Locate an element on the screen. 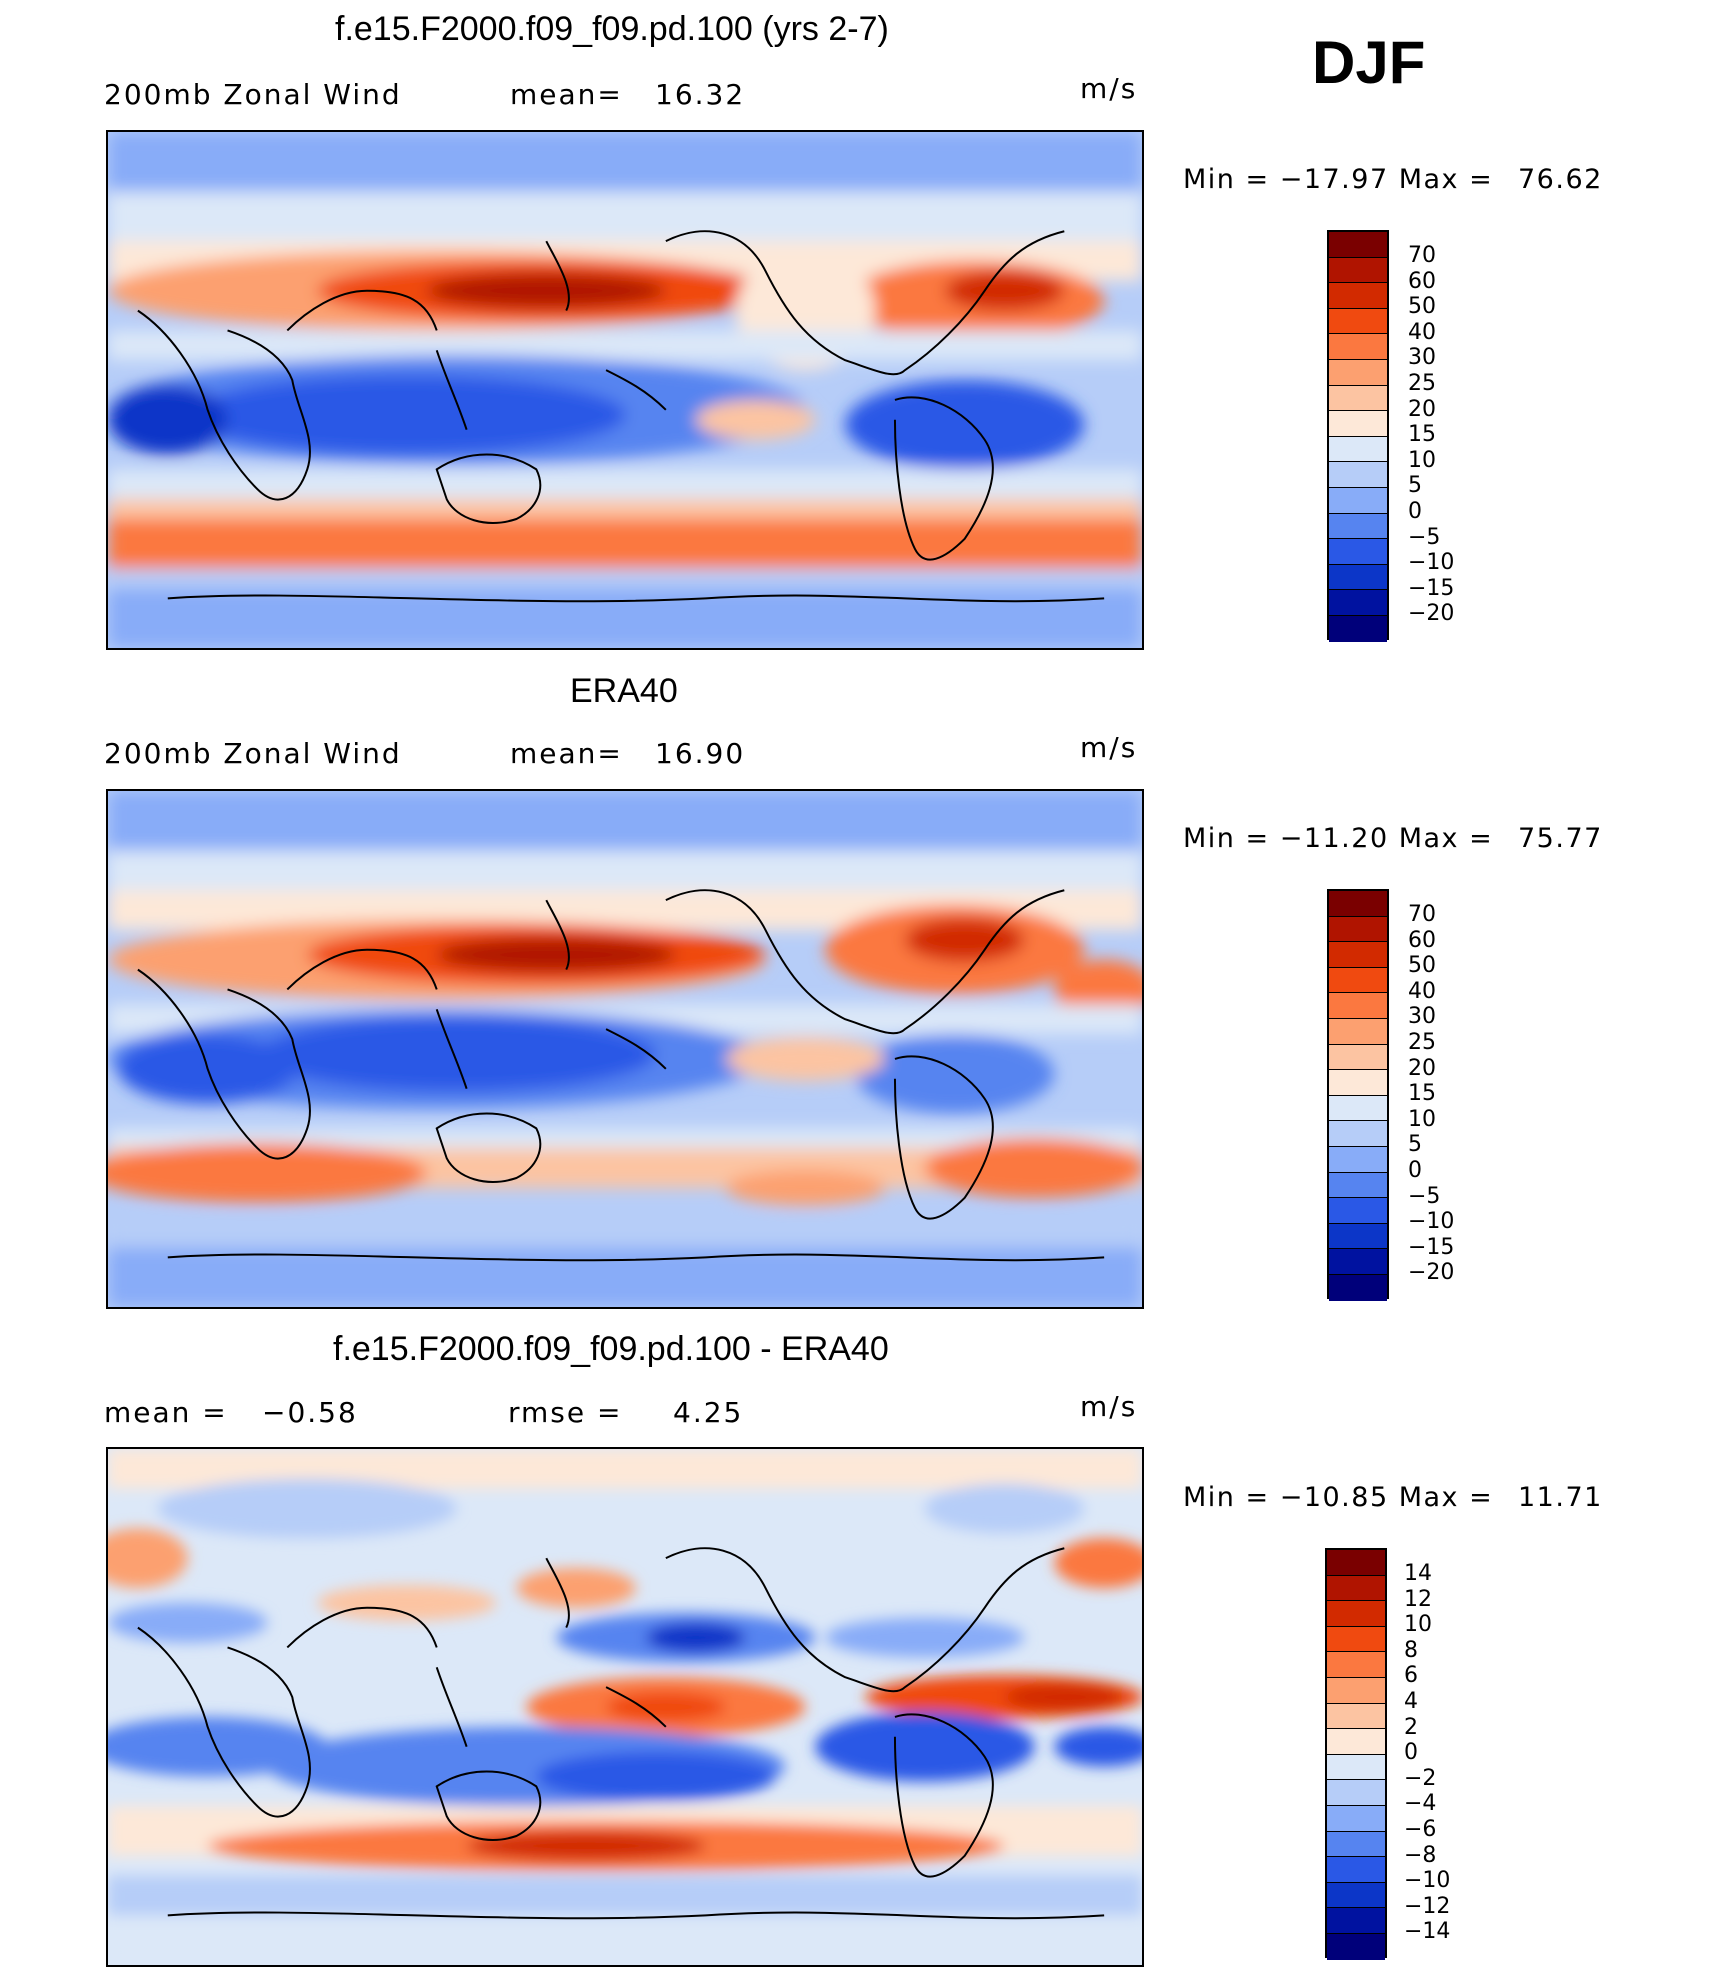  panel1-cbar-label: 5 is located at coordinates (1415, 486).